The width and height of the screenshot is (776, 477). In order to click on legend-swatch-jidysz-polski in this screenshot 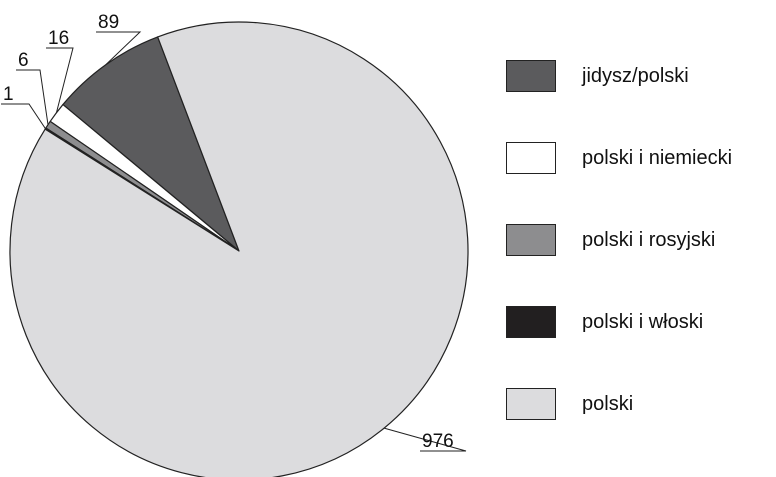, I will do `click(531, 76)`.